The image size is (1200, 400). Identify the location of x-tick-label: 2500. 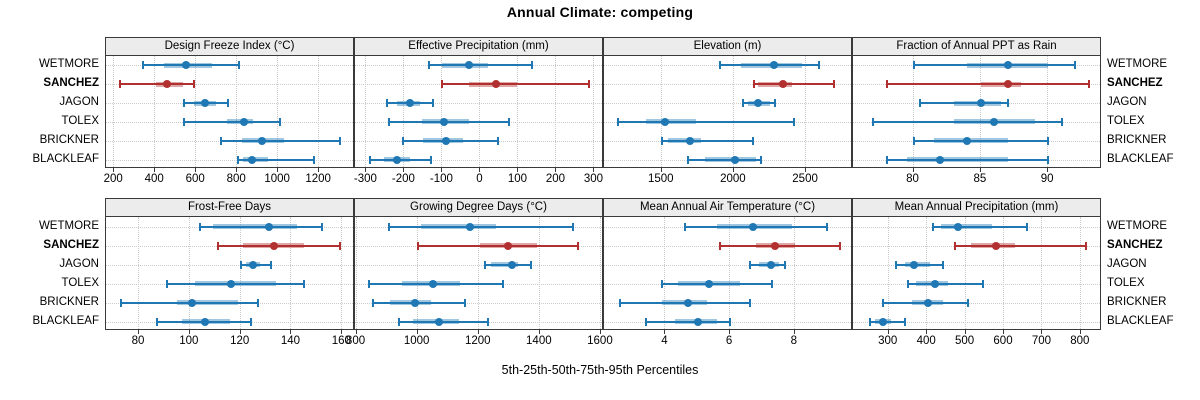
(805, 179).